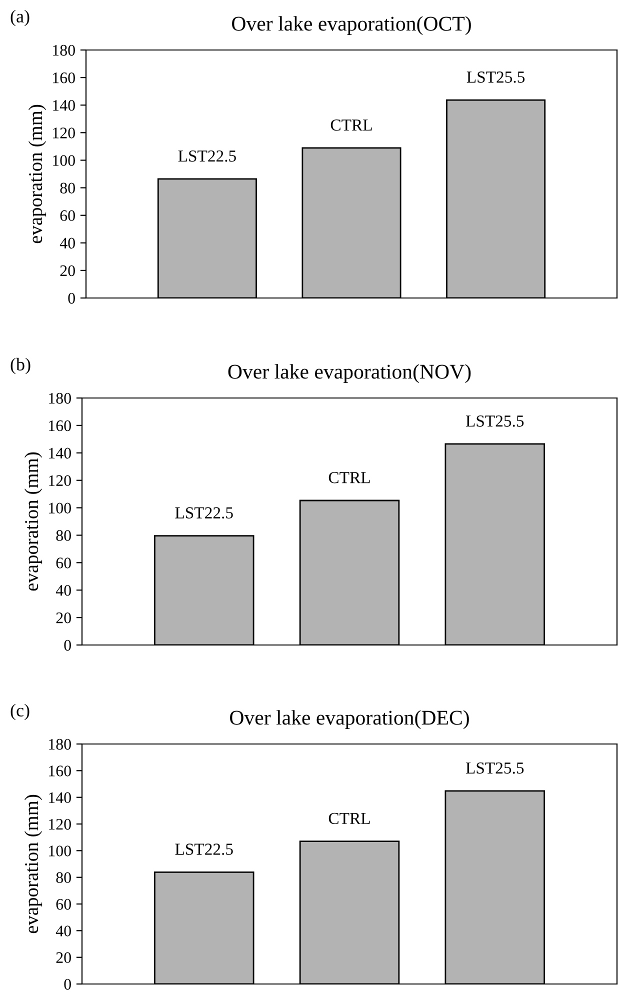 Image resolution: width=619 pixels, height=995 pixels. Describe the element at coordinates (20, 712) in the screenshot. I see `text: (c)` at that location.